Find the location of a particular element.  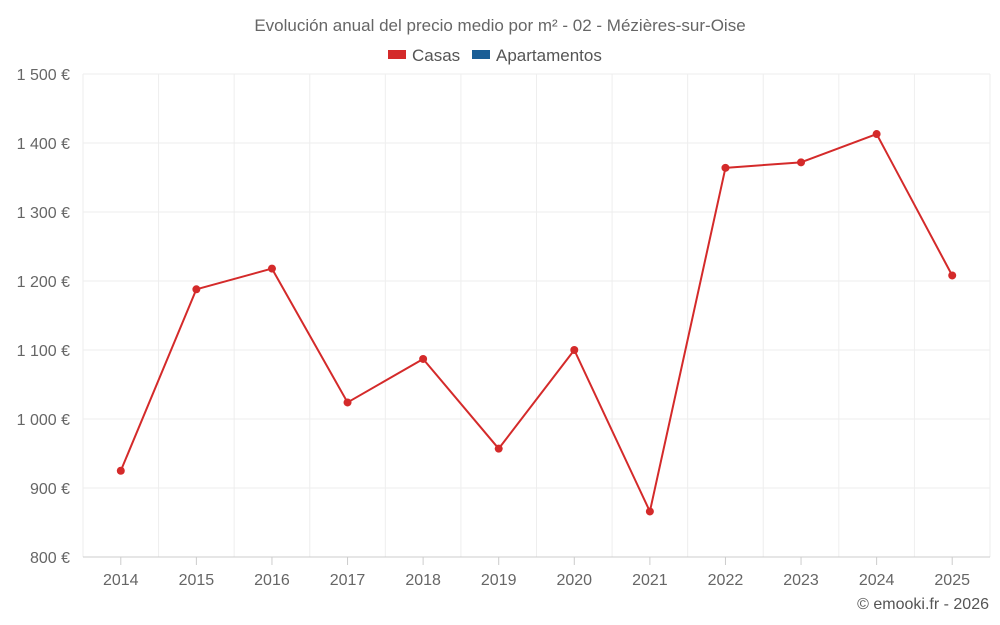

legend-swatch-casas is located at coordinates (397, 54).